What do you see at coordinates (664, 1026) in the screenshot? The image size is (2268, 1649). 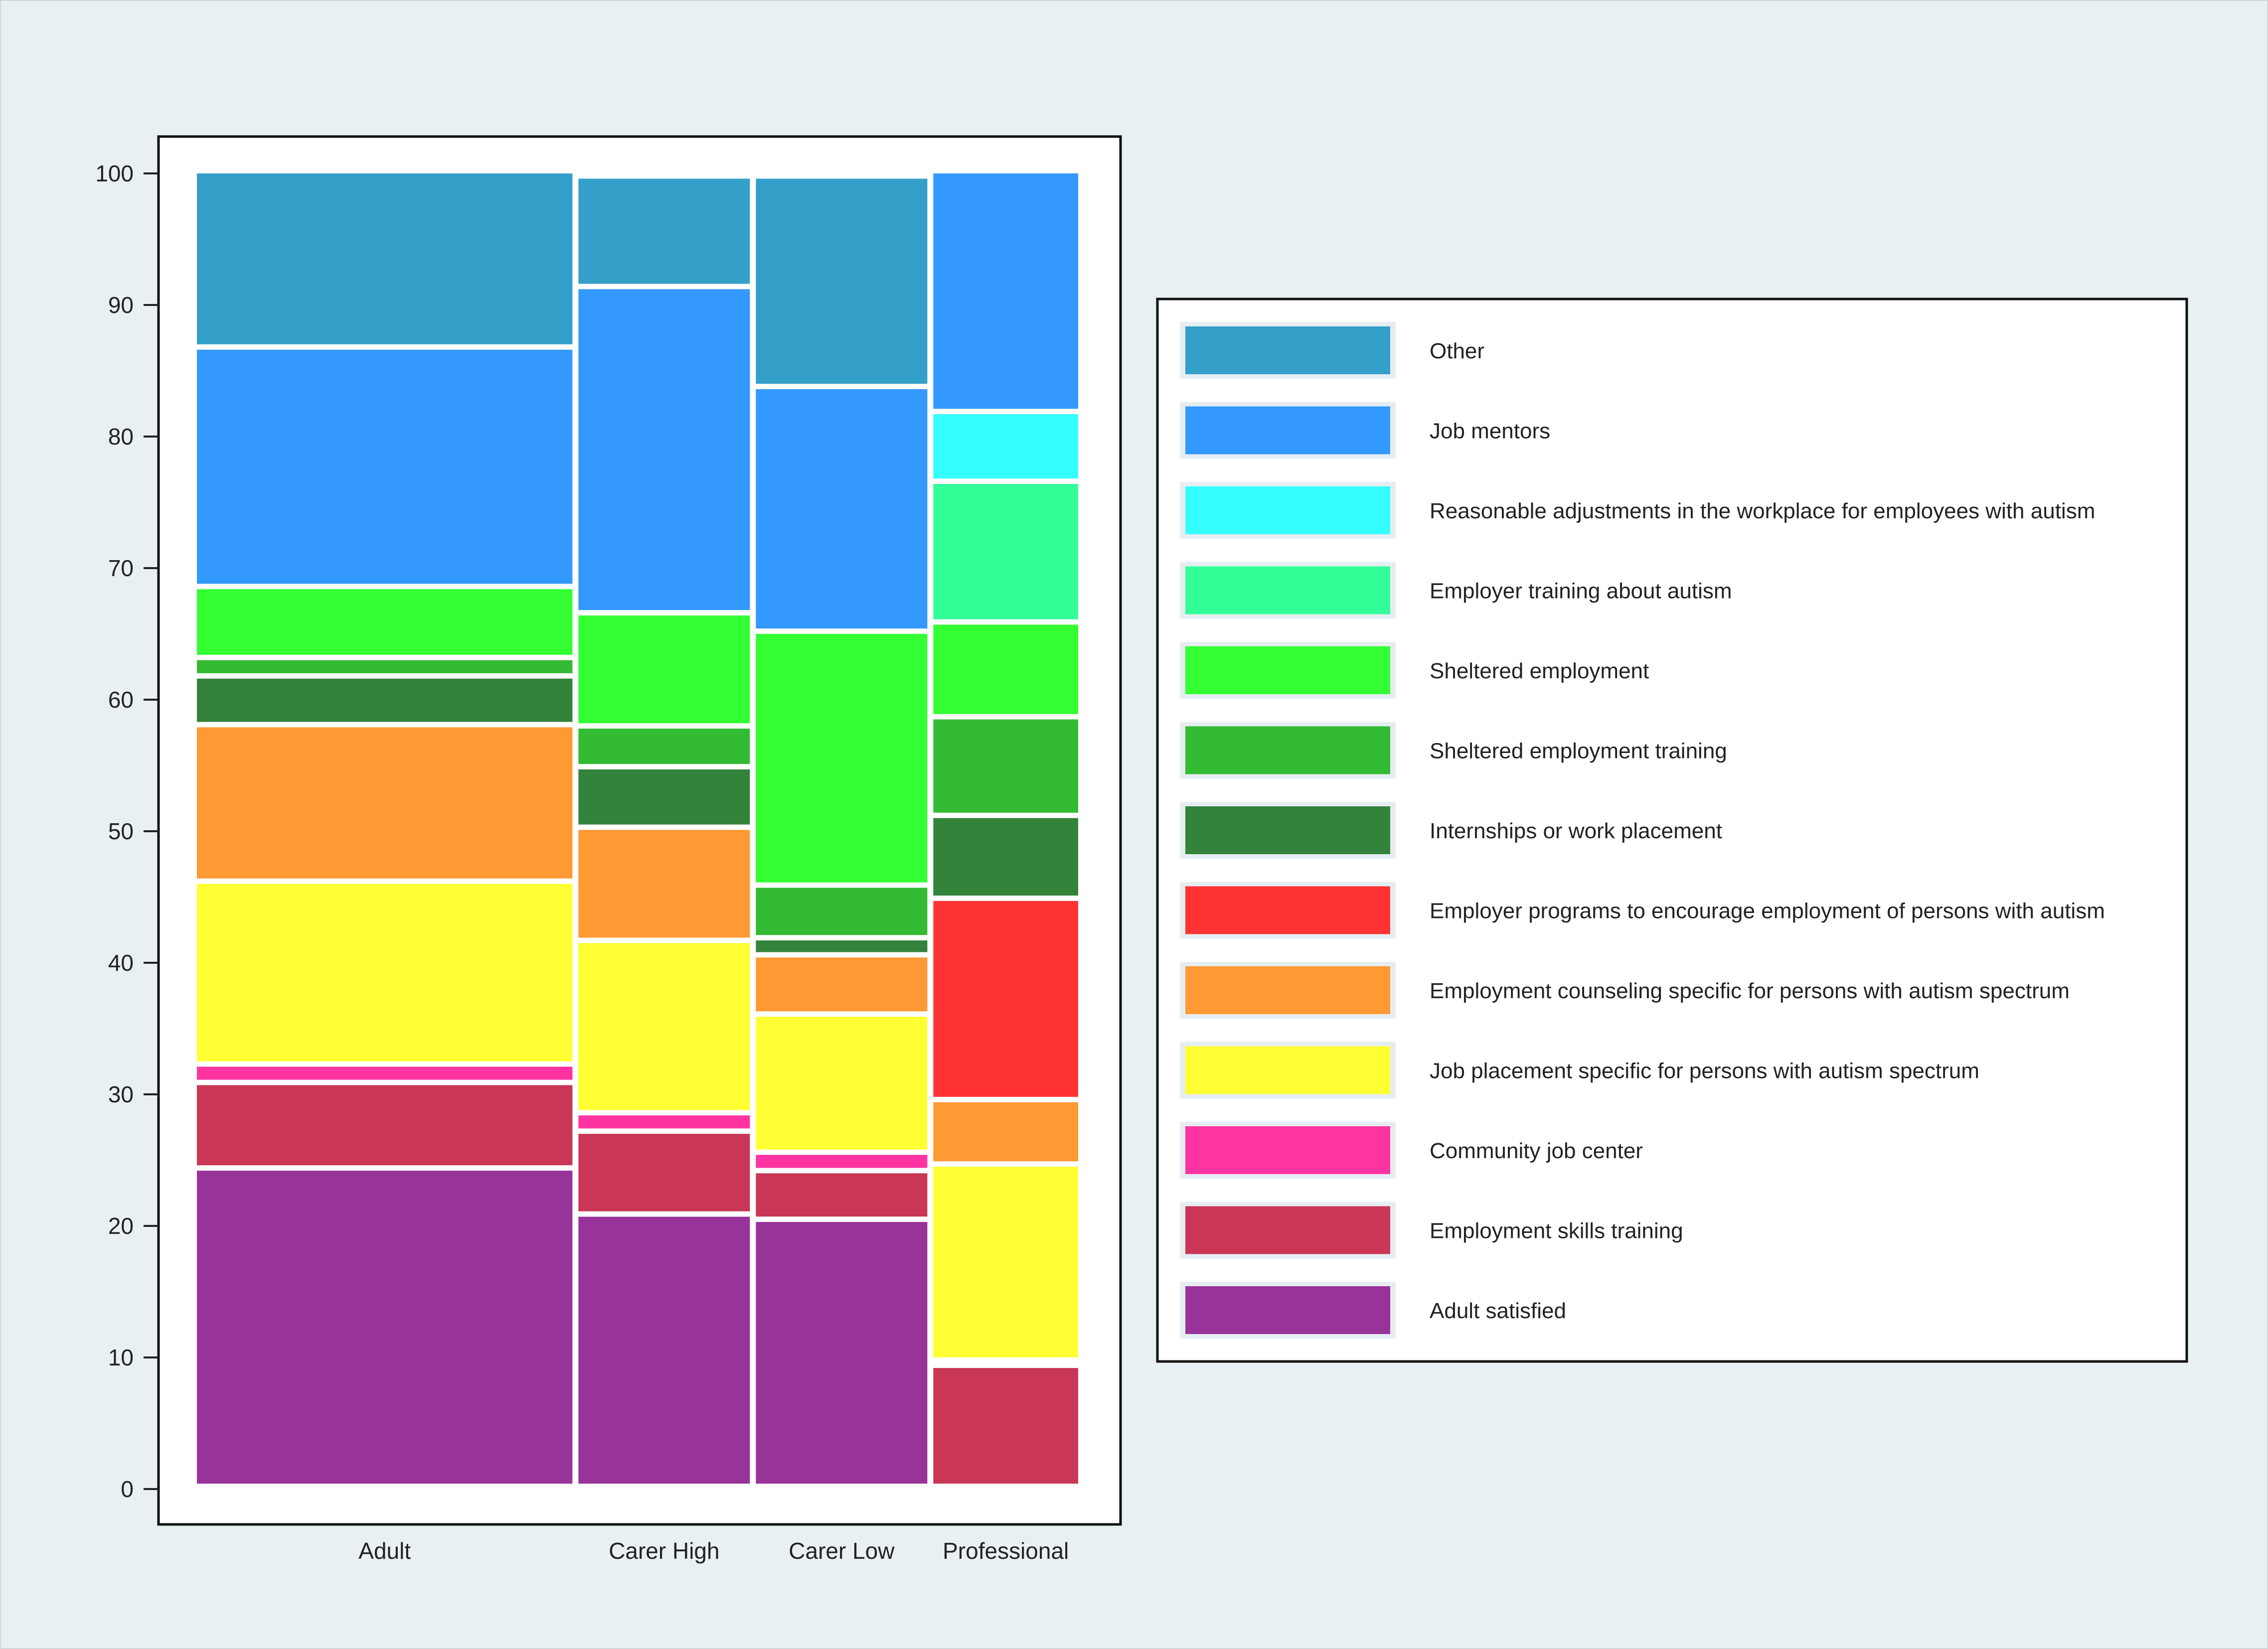 I see `cell-carer-high-job-placement-specific-for-persons-with-autism-spectrum` at bounding box center [664, 1026].